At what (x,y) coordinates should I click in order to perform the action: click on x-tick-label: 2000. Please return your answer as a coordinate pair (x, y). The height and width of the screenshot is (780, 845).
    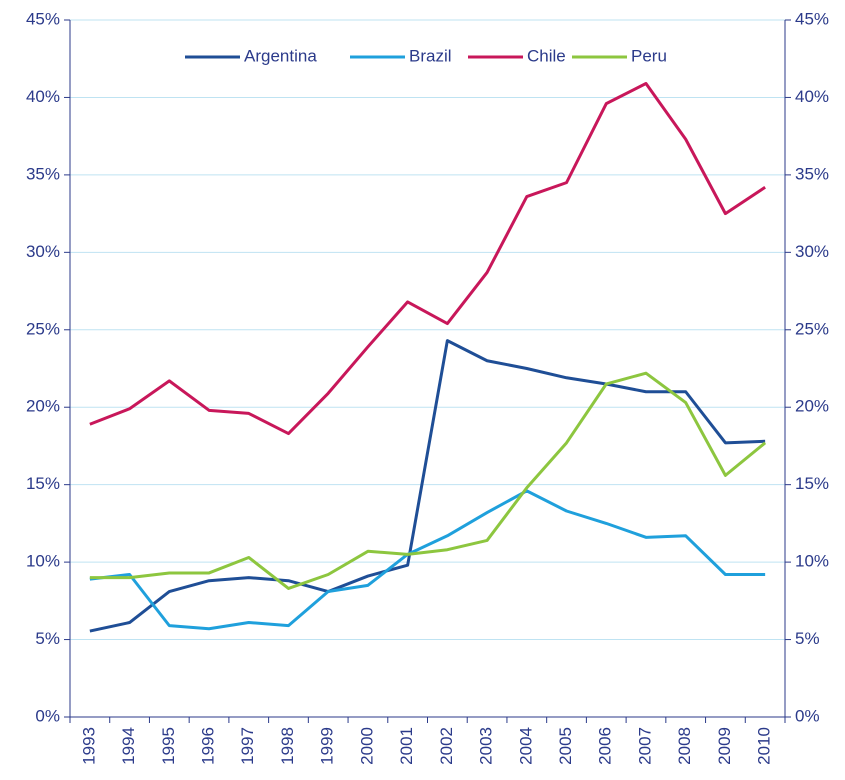
    Looking at the image, I should click on (366, 746).